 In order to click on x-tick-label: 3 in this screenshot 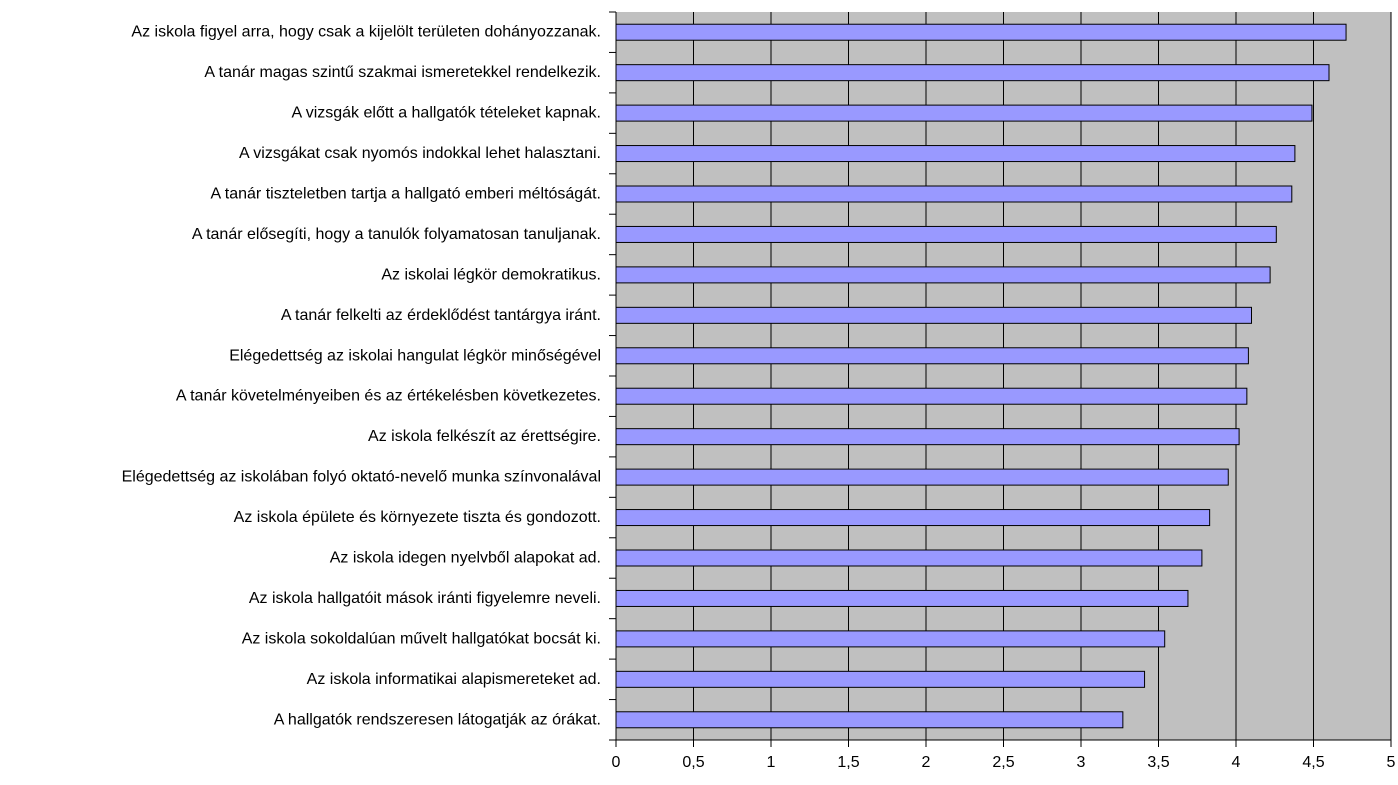, I will do `click(1081, 762)`.